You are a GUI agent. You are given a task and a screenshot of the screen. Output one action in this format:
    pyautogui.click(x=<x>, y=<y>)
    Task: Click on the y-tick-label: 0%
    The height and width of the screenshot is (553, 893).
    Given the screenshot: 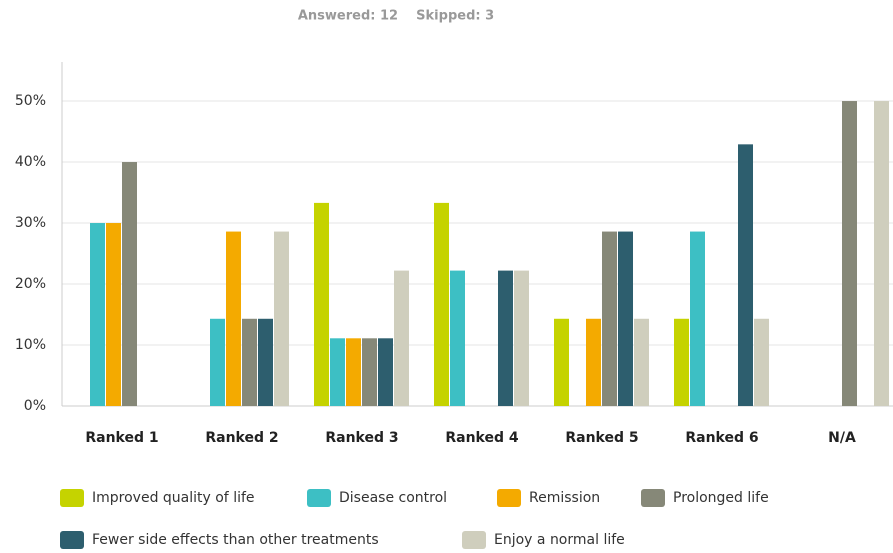 What is the action you would take?
    pyautogui.click(x=35, y=406)
    